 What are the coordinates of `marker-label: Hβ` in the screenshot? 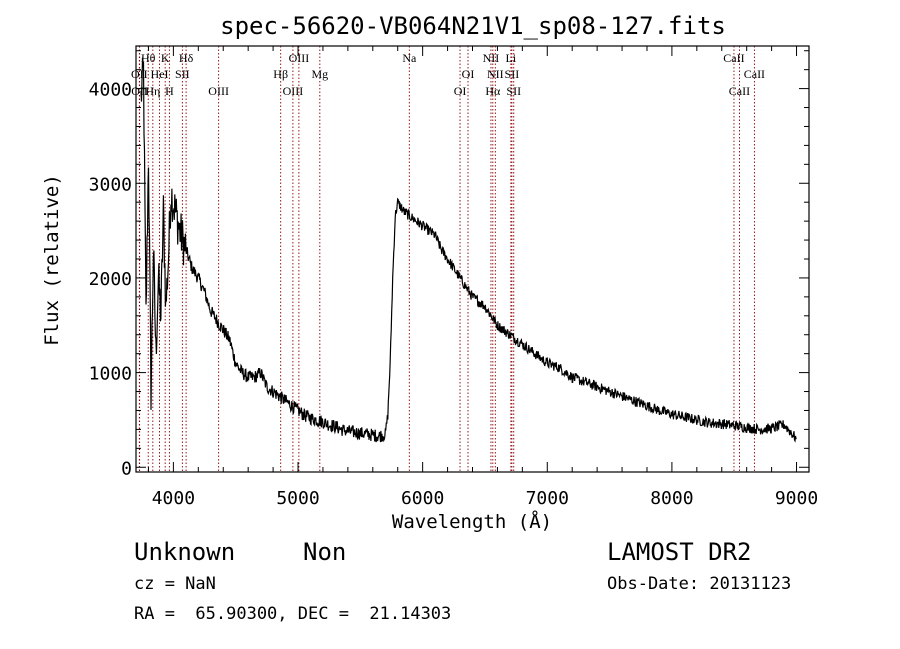 It's located at (280, 74).